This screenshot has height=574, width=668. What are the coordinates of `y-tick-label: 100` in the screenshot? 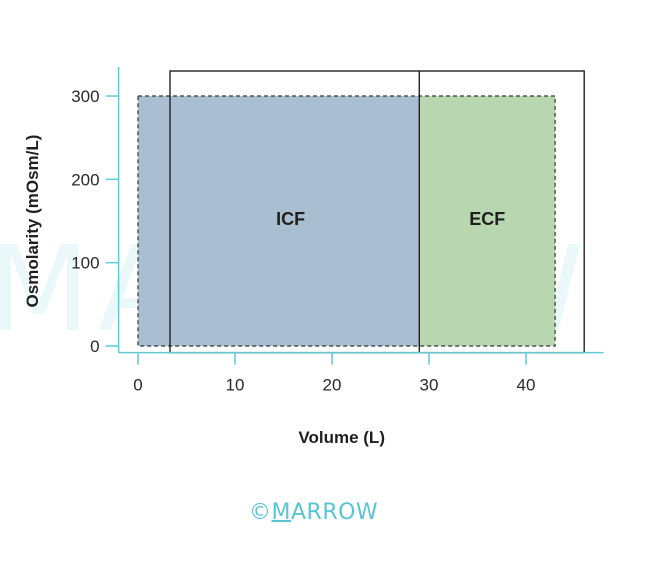 It's located at (85, 263).